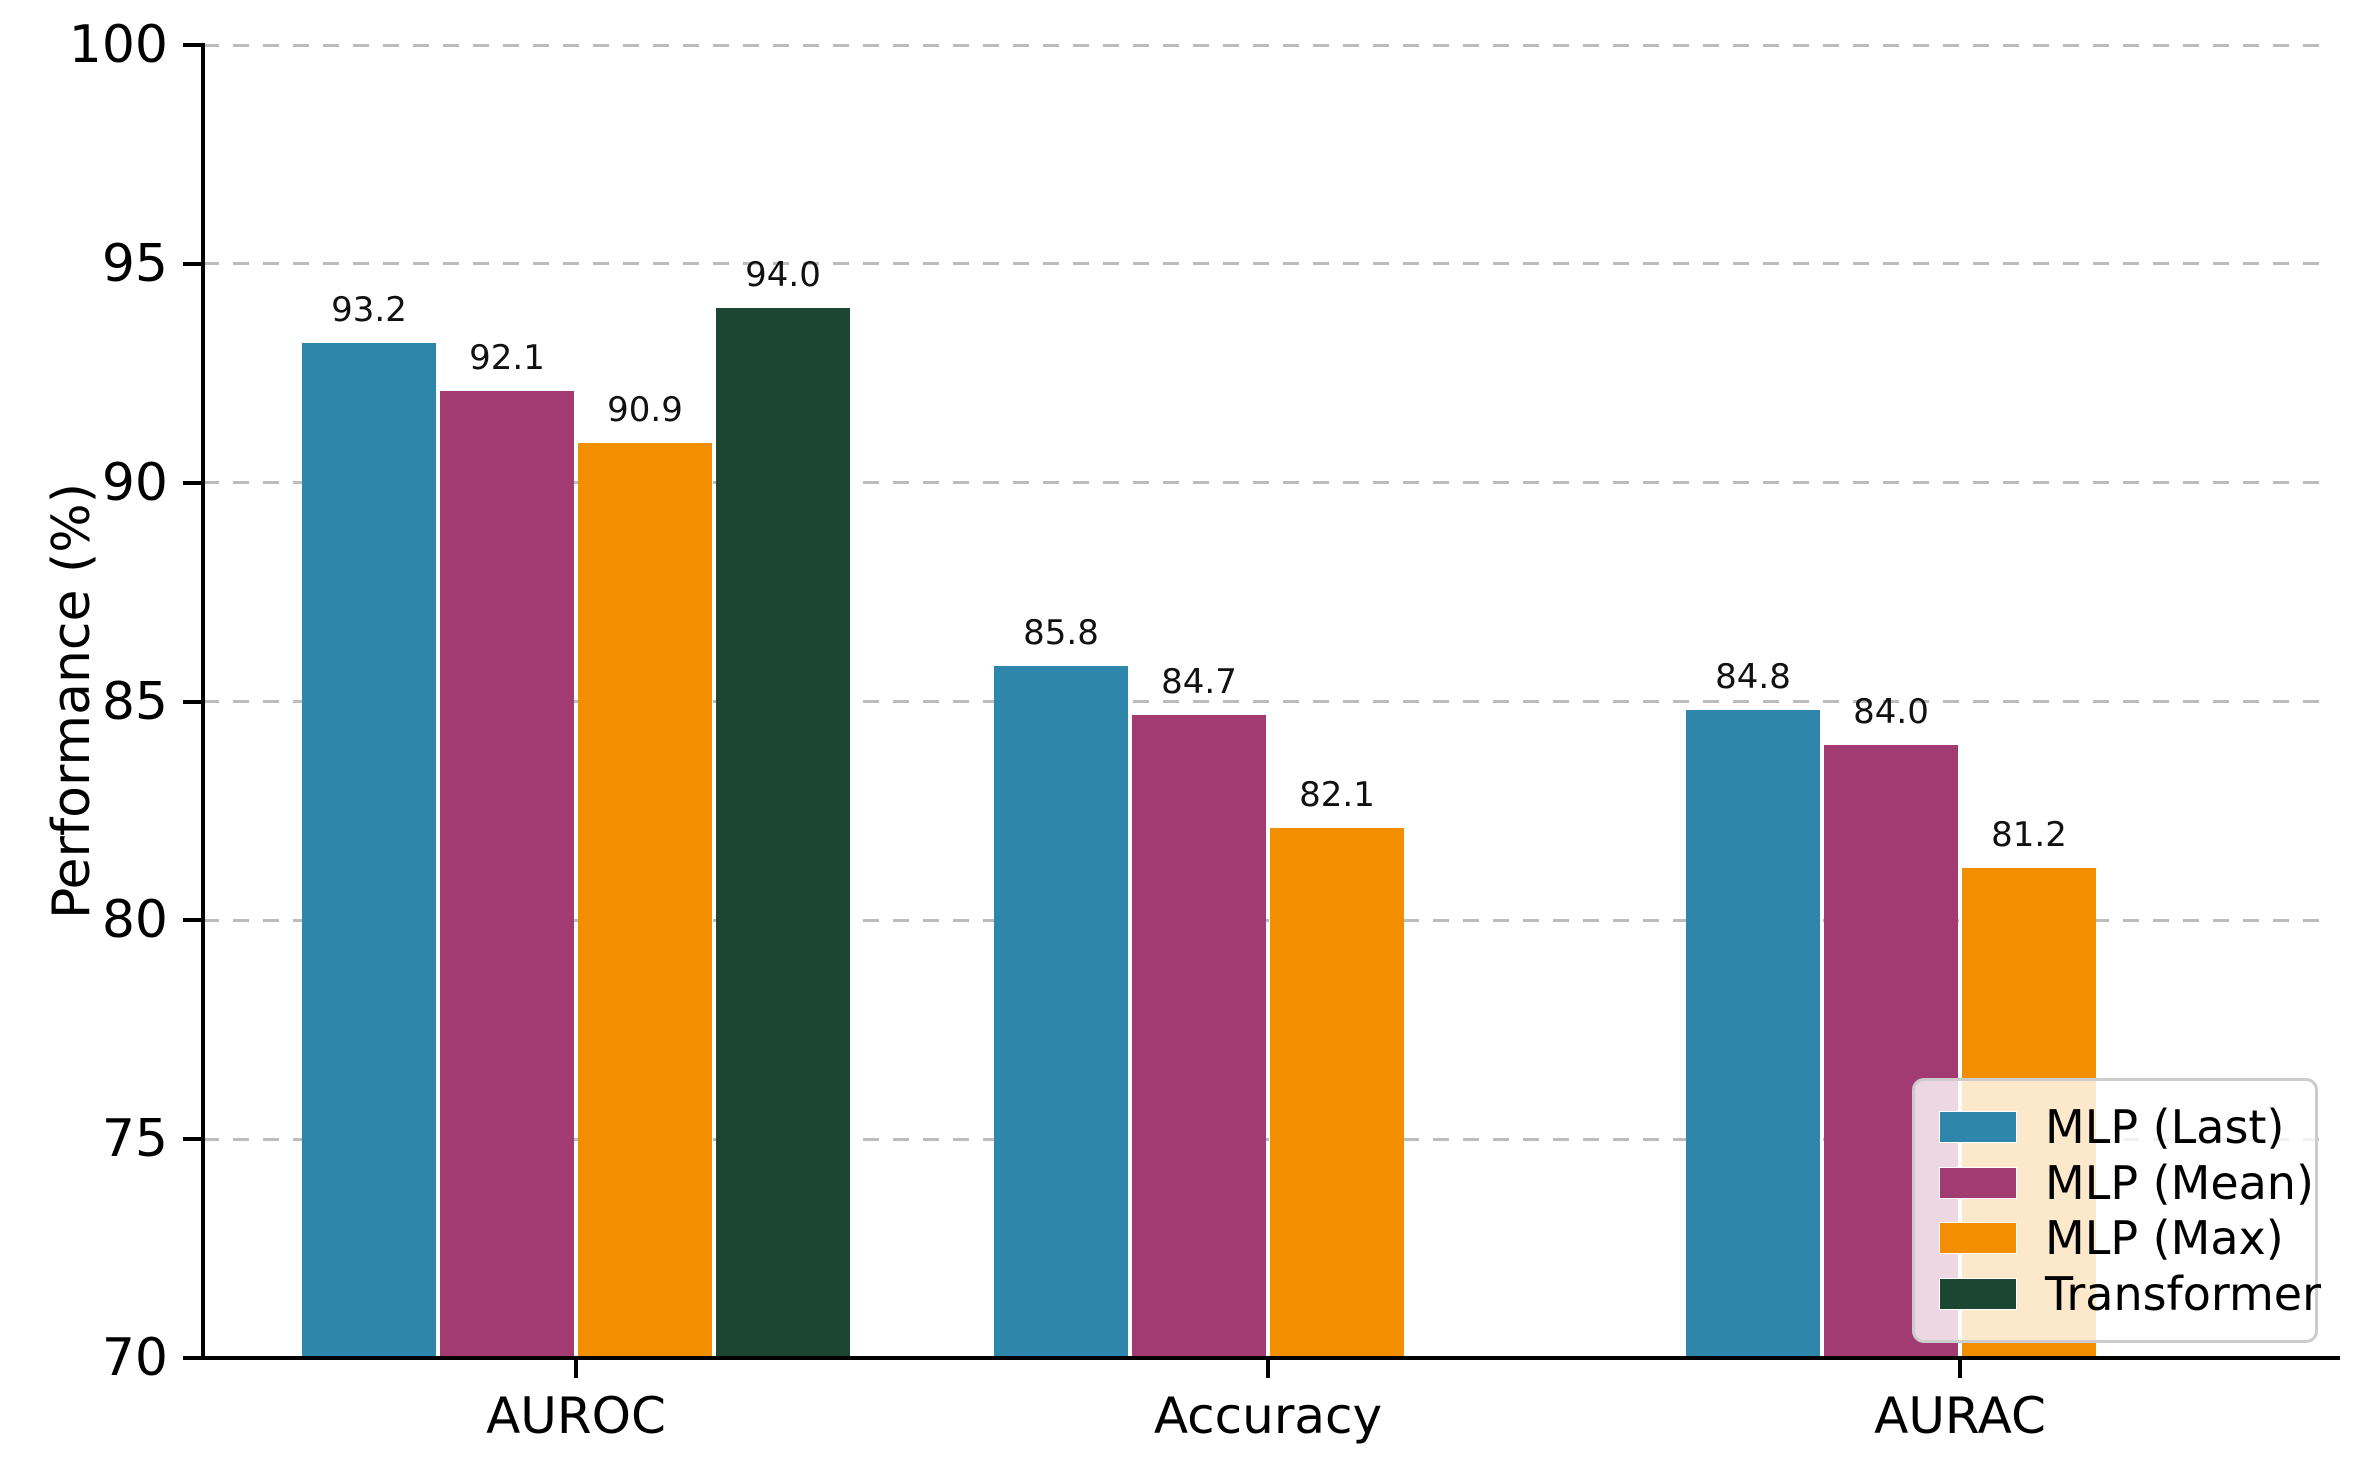 The height and width of the screenshot is (1469, 2364). I want to click on bar-MLP (Mean)-Accuracy, so click(1199, 1036).